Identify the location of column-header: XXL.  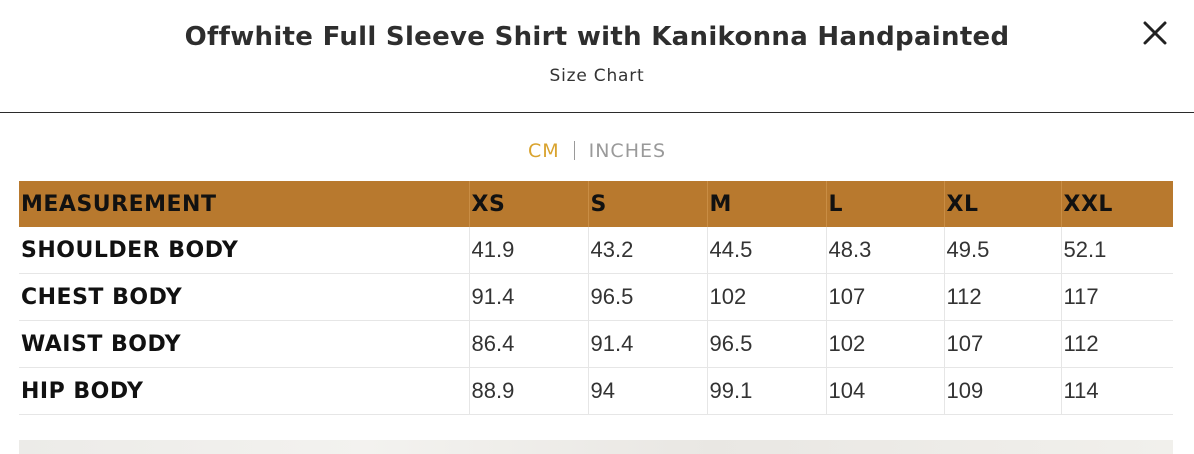
(1116, 204).